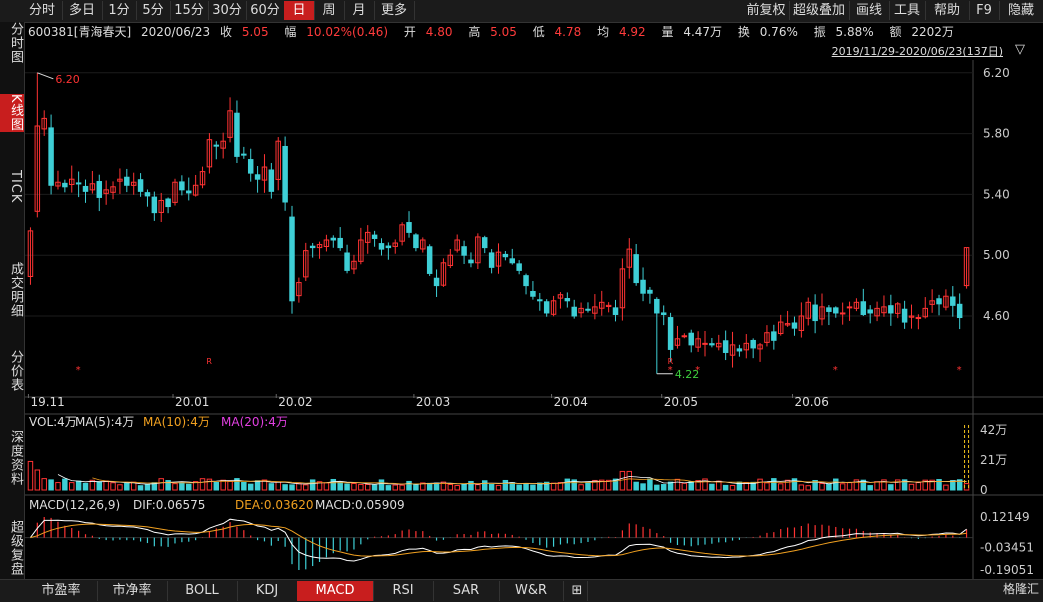  What do you see at coordinates (767, 32) in the screenshot?
I see `turnover-item: 换 0.76%` at bounding box center [767, 32].